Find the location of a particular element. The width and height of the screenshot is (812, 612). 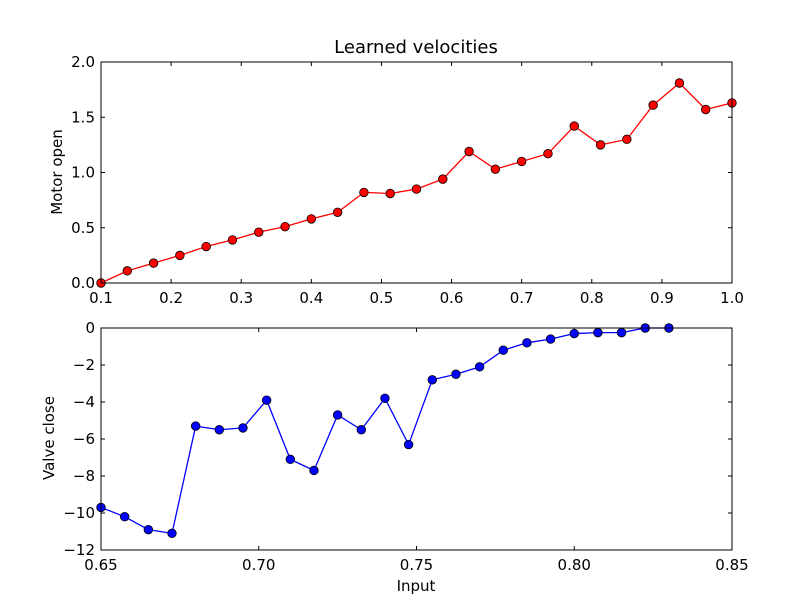

top-x-tick-label: 0.2 is located at coordinates (171, 298).